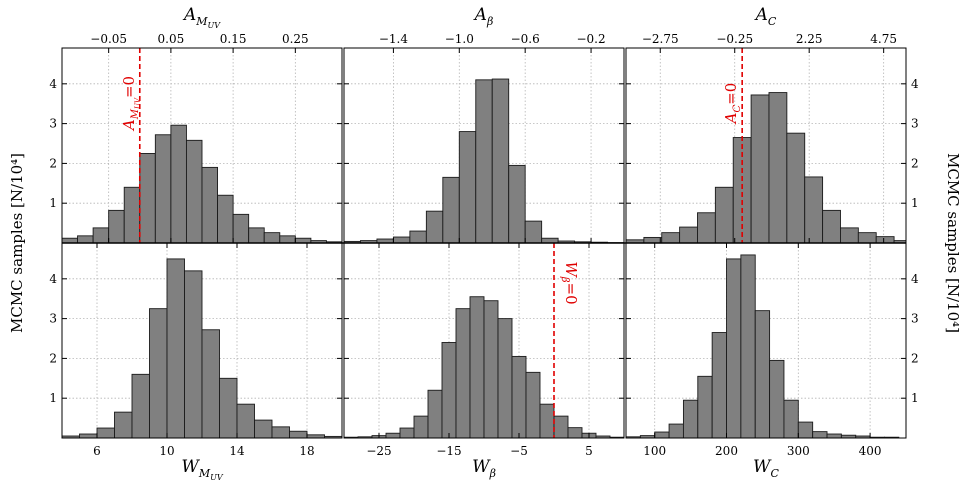 Image resolution: width=968 pixels, height=485 pixels. What do you see at coordinates (590, 39) in the screenshot?
I see `x-tick-label: −0.2` at bounding box center [590, 39].